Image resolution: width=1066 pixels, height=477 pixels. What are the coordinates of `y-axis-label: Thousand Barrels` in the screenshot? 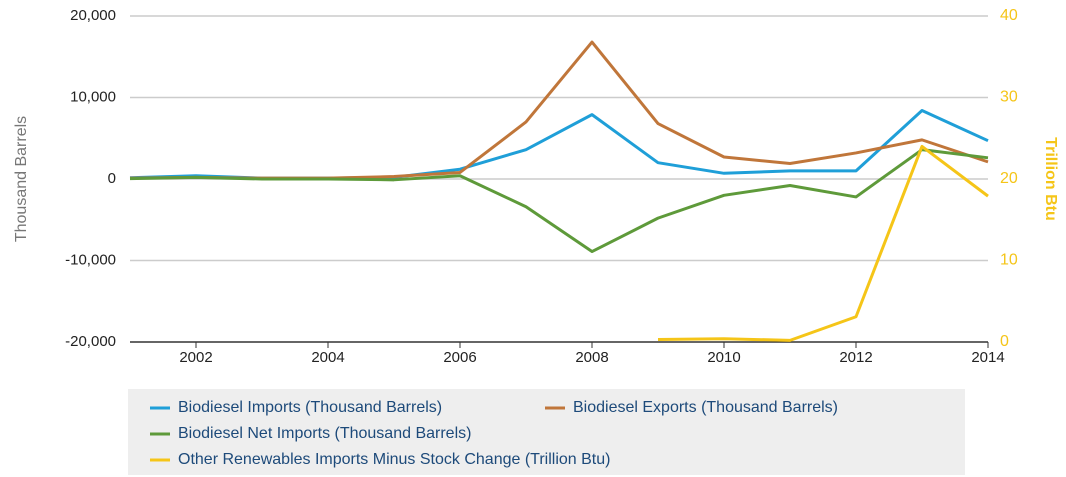 It's located at (21, 179).